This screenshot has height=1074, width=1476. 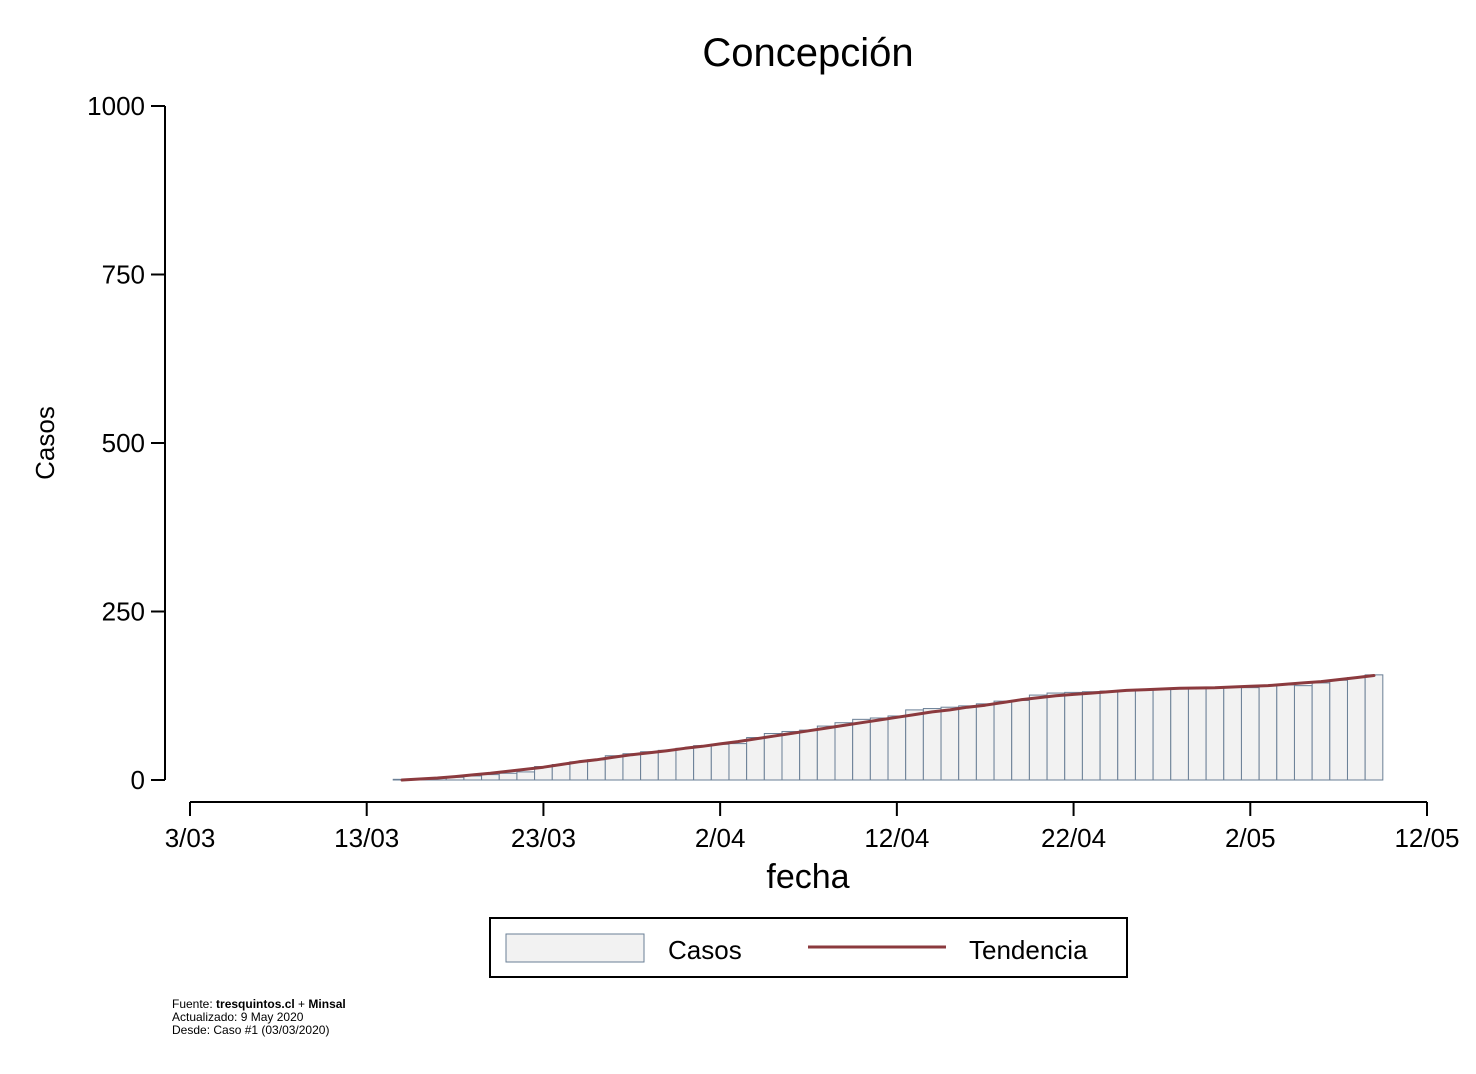 What do you see at coordinates (255, 1004) in the screenshot?
I see `footer-source-site: tresquintos.cl` at bounding box center [255, 1004].